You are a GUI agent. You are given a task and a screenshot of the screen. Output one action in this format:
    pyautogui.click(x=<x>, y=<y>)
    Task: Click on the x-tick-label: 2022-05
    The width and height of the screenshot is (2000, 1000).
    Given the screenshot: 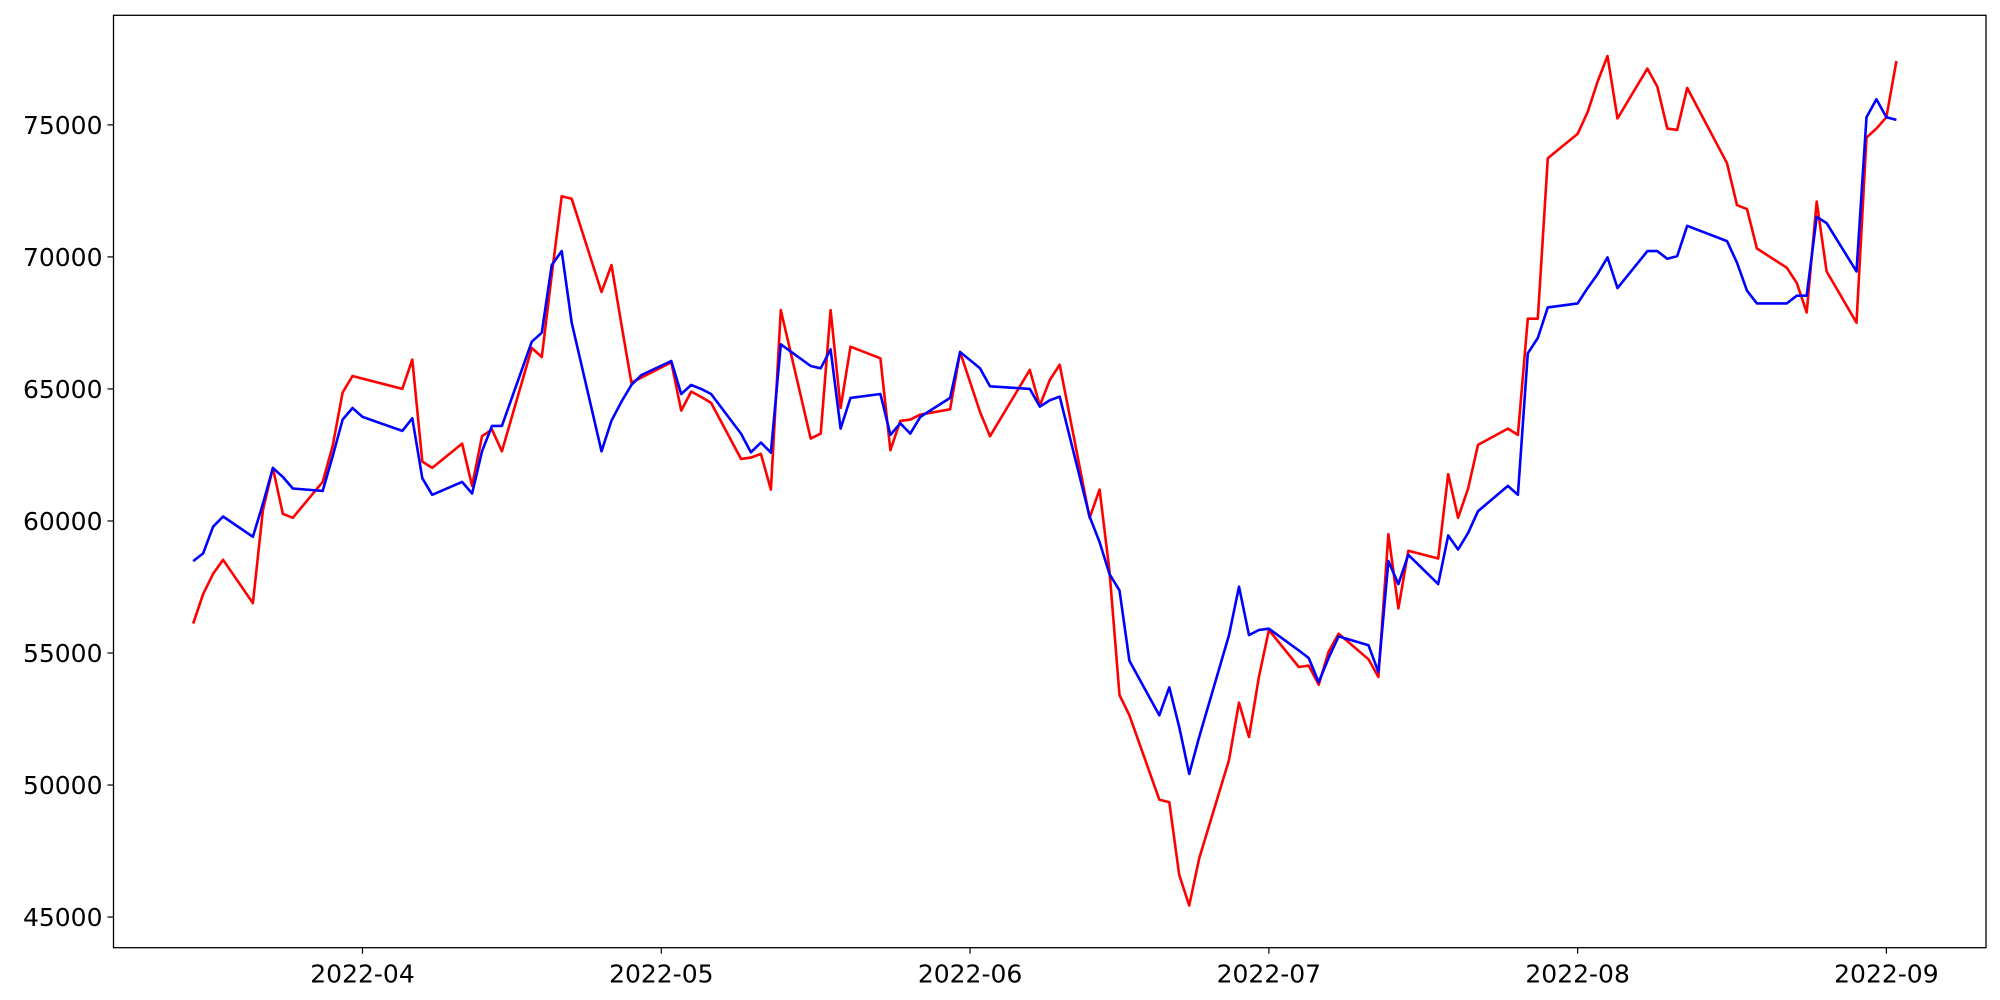 What is the action you would take?
    pyautogui.click(x=661, y=974)
    